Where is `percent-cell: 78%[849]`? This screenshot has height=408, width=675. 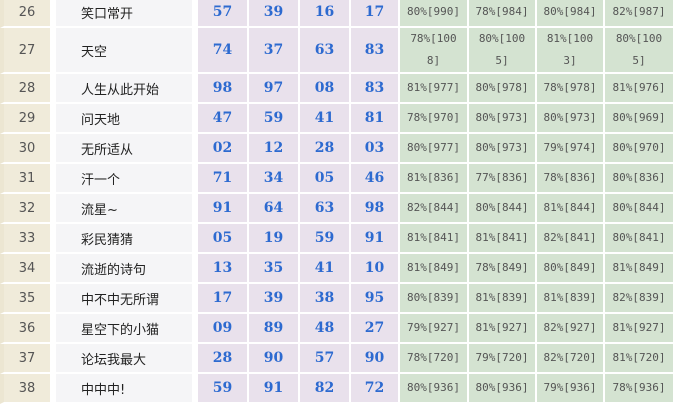
percent-cell: 78%[849] is located at coordinates (503, 269).